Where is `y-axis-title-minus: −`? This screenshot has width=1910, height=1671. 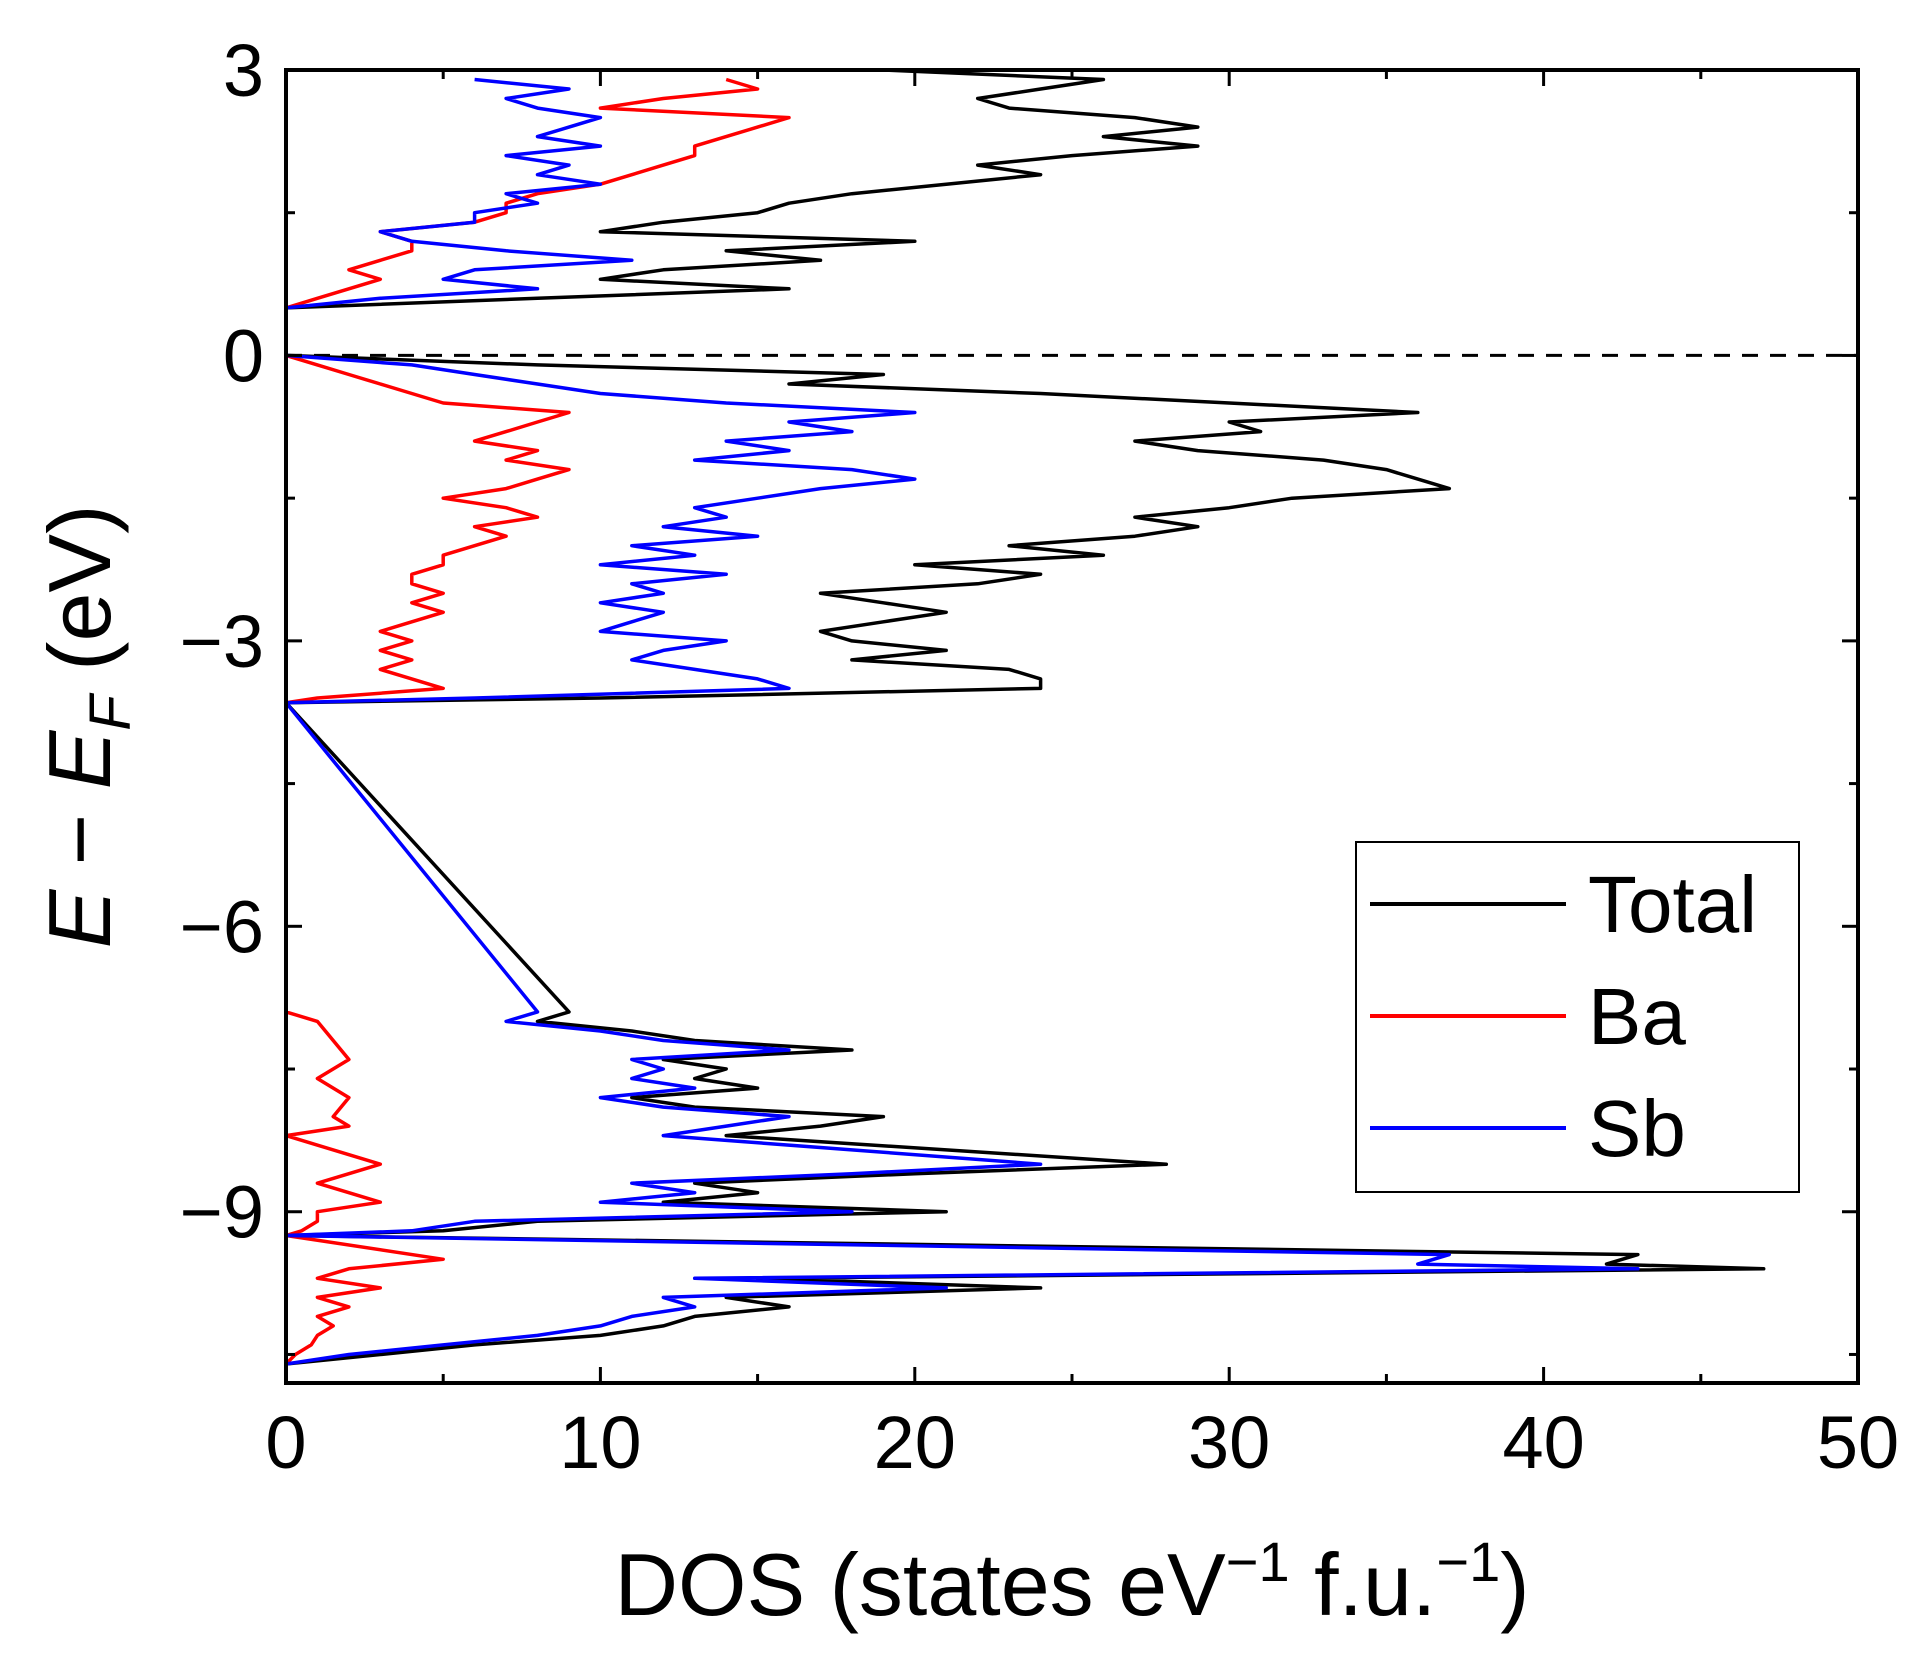
y-axis-title-minus: − is located at coordinates (79, 839).